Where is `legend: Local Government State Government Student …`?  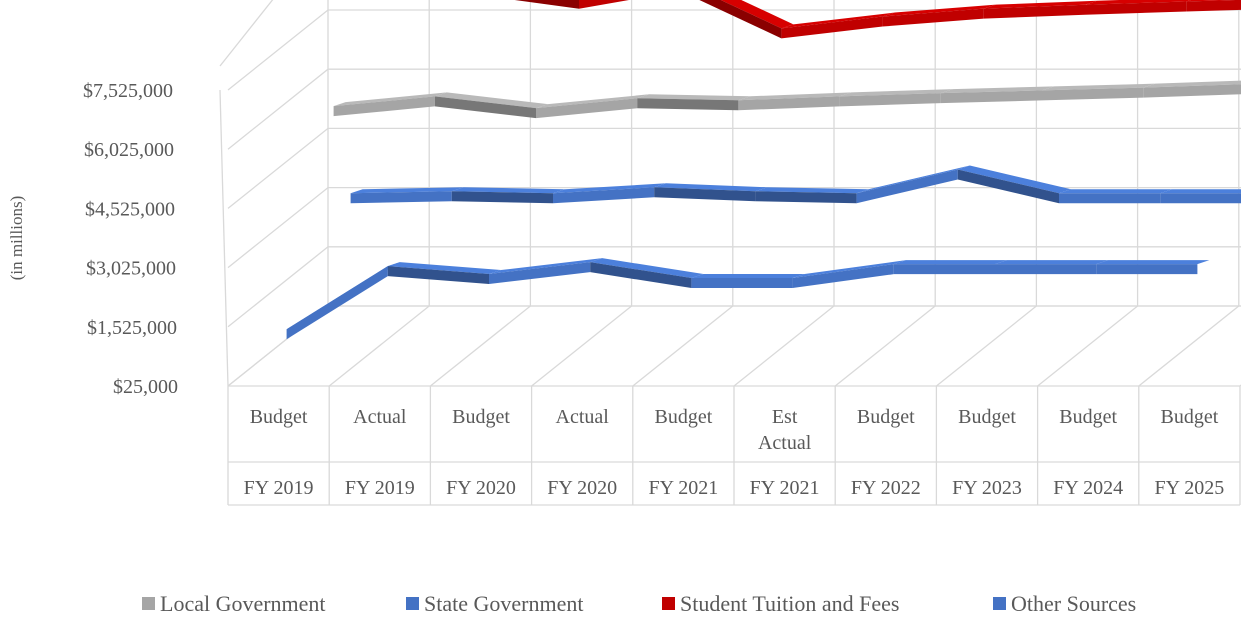
legend: Local Government State Government Student … is located at coordinates (639, 603).